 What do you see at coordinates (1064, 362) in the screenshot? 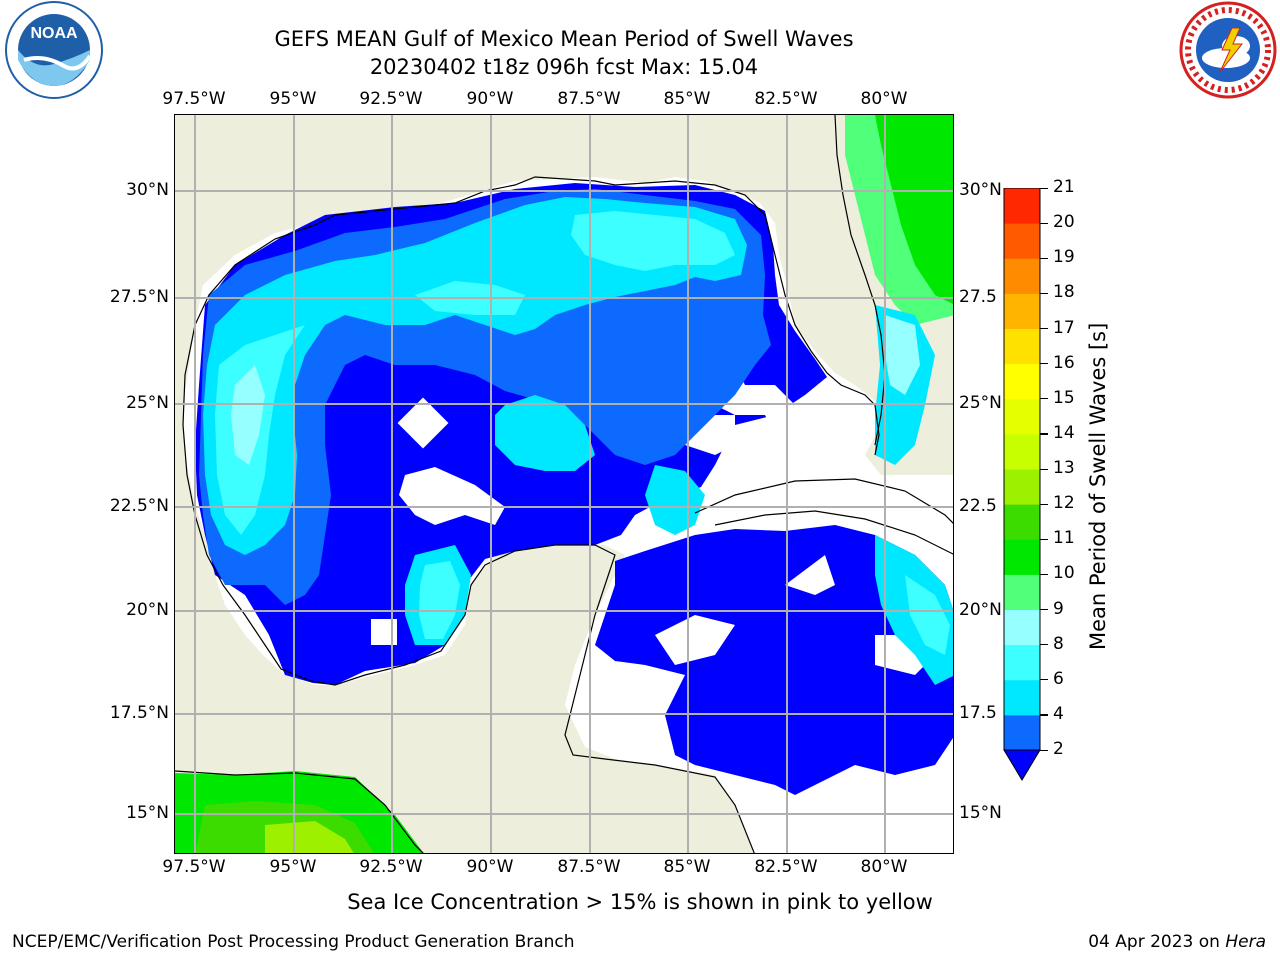
I see `colorbar-tick-label: 16` at bounding box center [1064, 362].